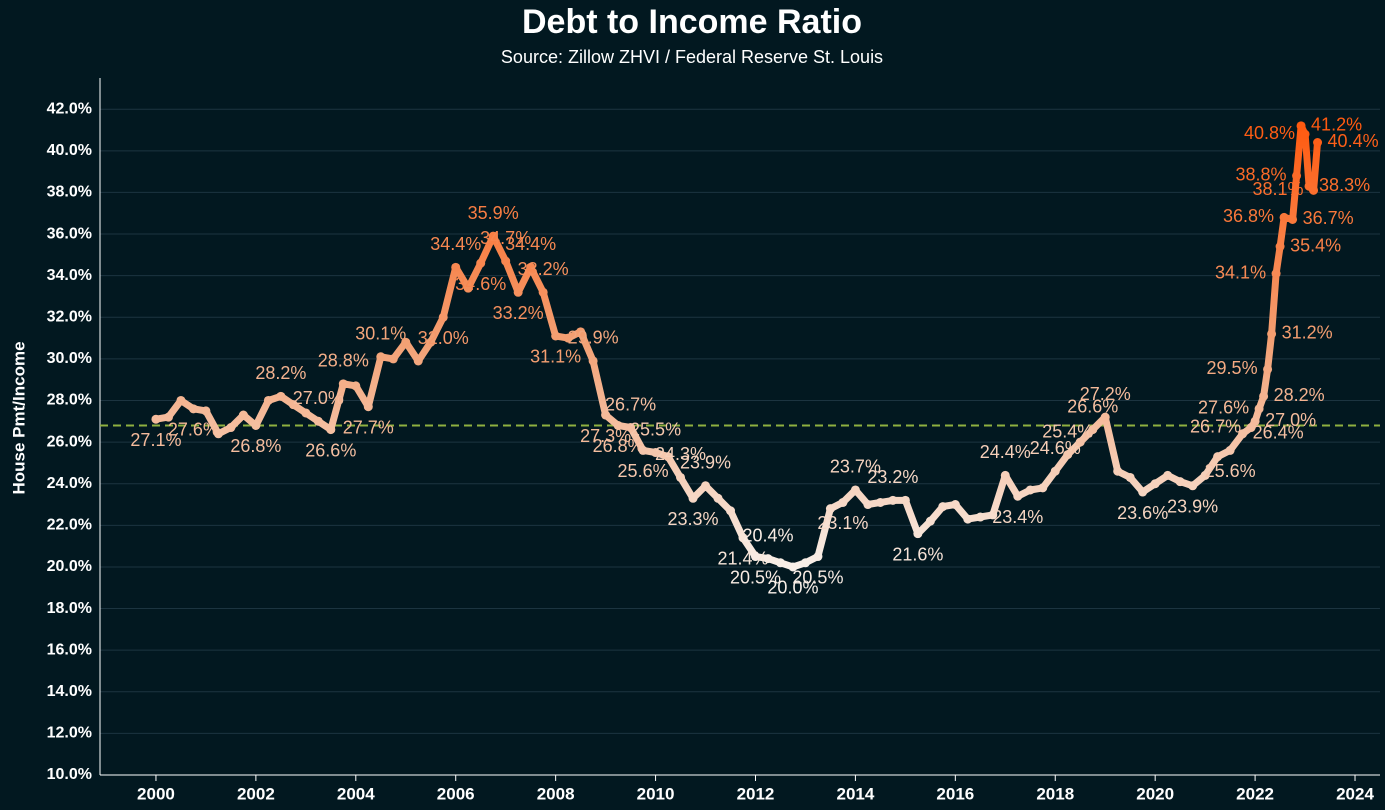 This screenshot has height=810, width=1385. Describe the element at coordinates (955, 793) in the screenshot. I see `x-tick-label: 2016` at that location.